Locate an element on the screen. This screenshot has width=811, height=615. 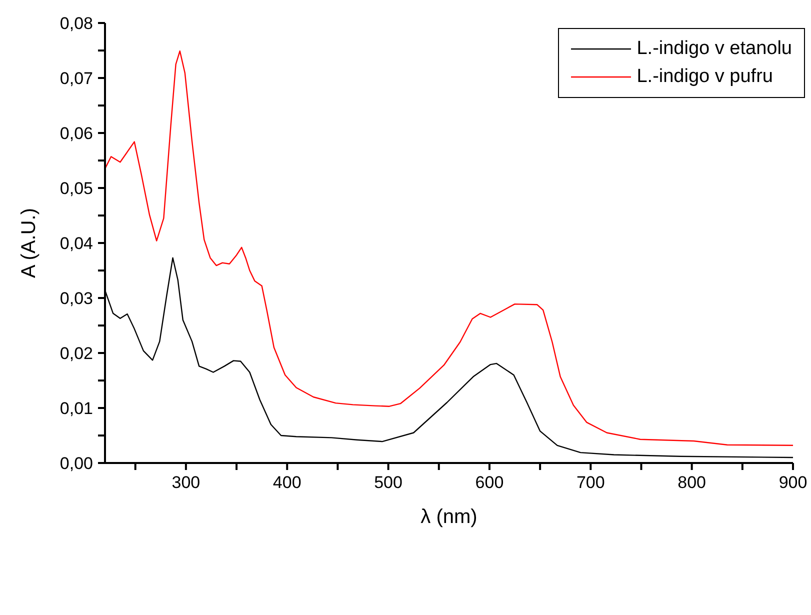
legend-label: L.-indigo v pufru is located at coordinates (704, 77).